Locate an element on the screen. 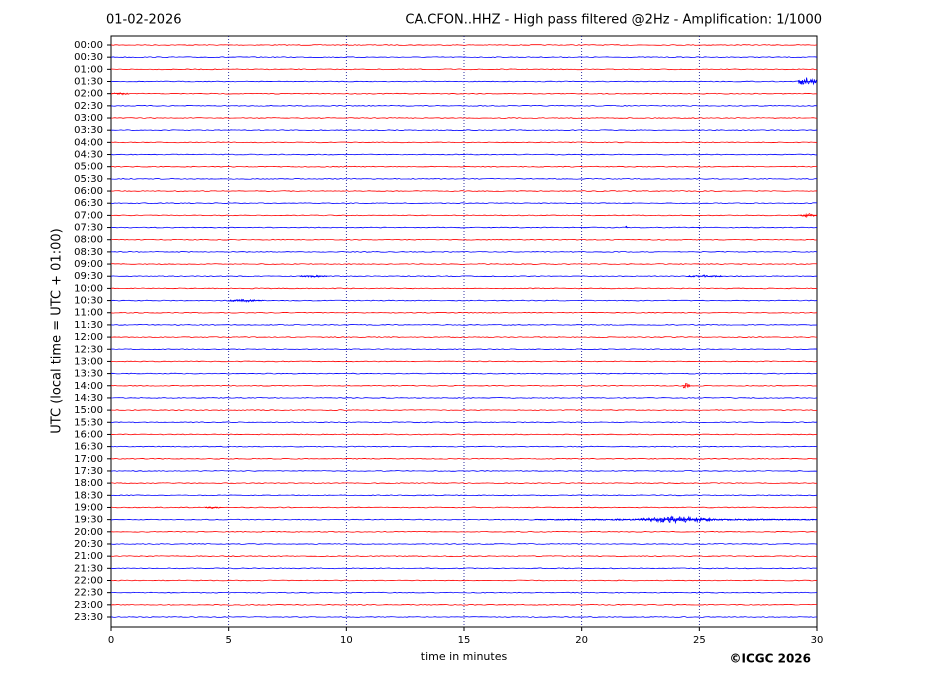 This screenshot has height=700, width=927. y-tick-label: 22:30 is located at coordinates (88, 593).